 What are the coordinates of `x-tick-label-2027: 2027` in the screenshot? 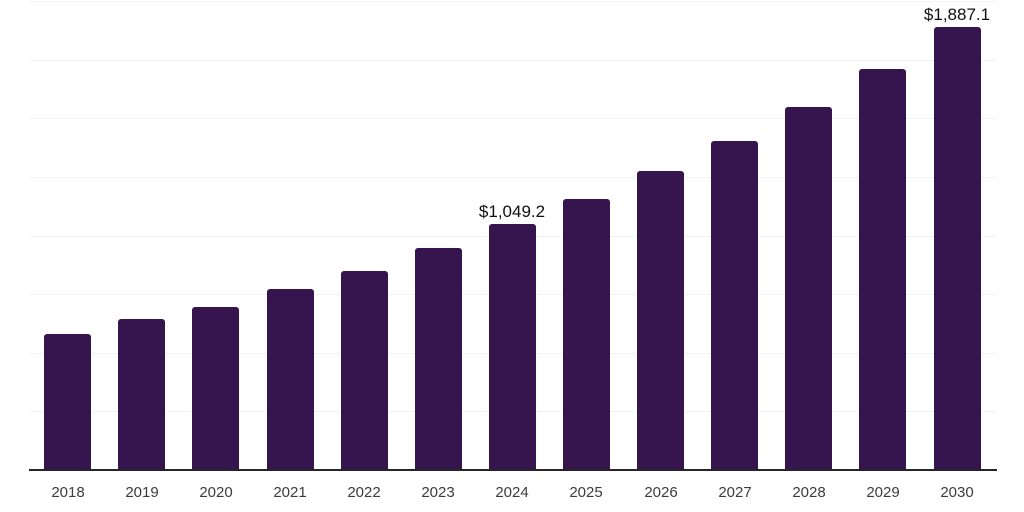 It's located at (735, 492).